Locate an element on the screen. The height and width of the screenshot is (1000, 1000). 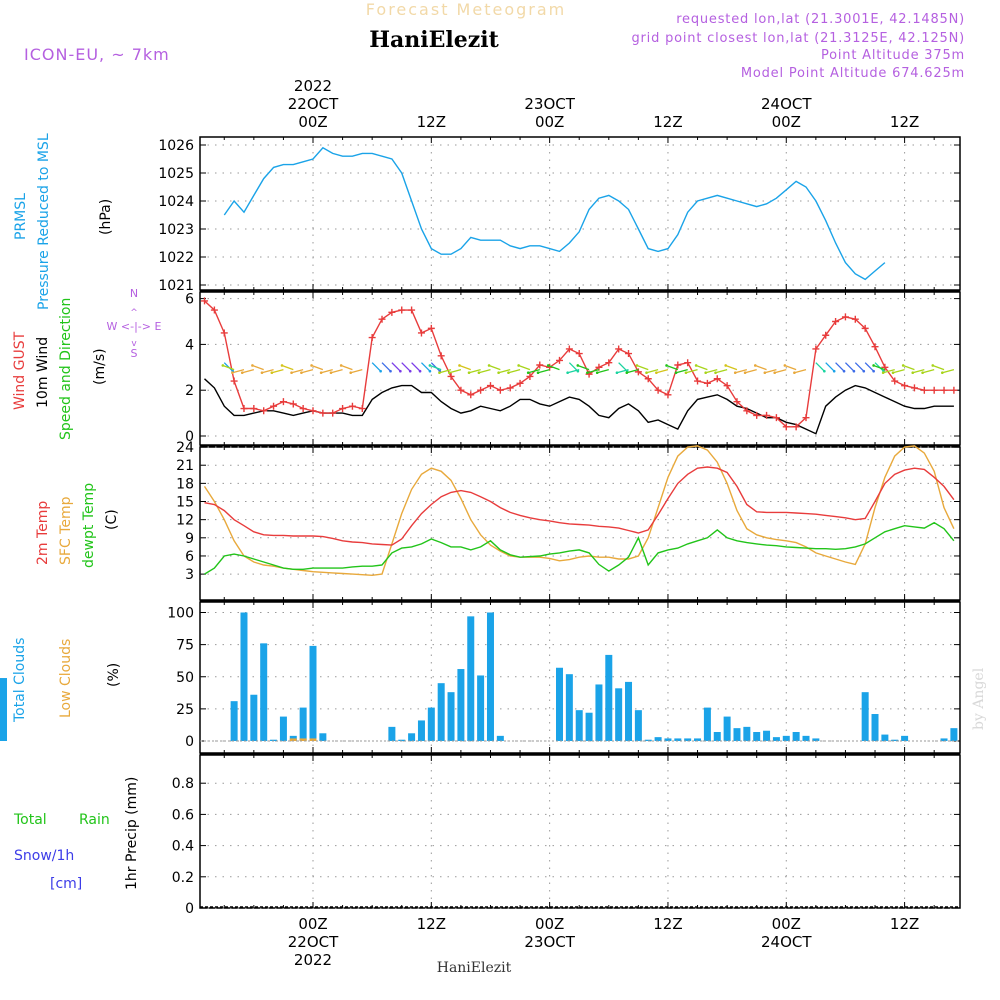
ytick-label: 1026 is located at coordinates (176, 146).